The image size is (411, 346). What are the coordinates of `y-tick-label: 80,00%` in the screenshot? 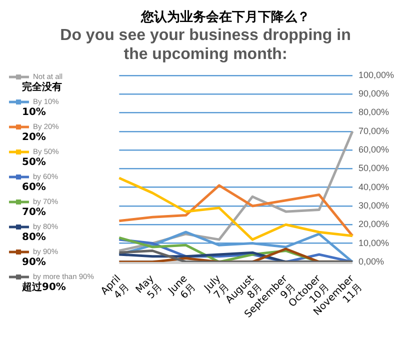 It's located at (373, 112).